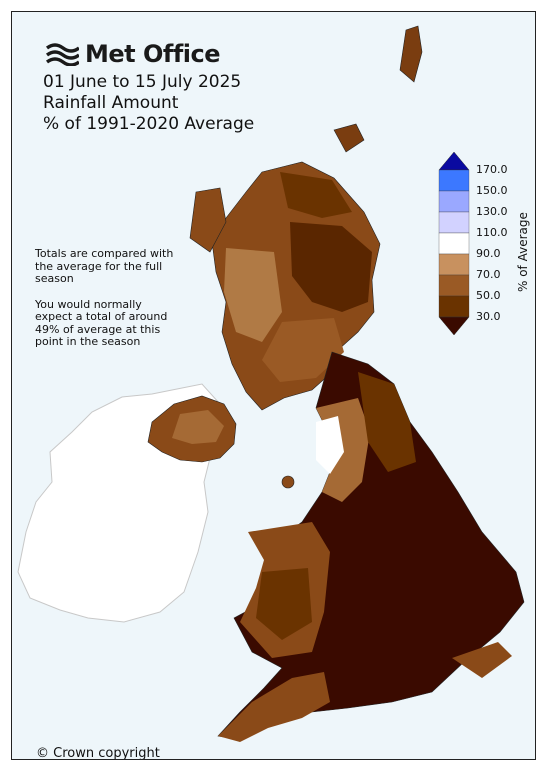  What do you see at coordinates (288, 482) in the screenshot?
I see `isle-of-man` at bounding box center [288, 482].